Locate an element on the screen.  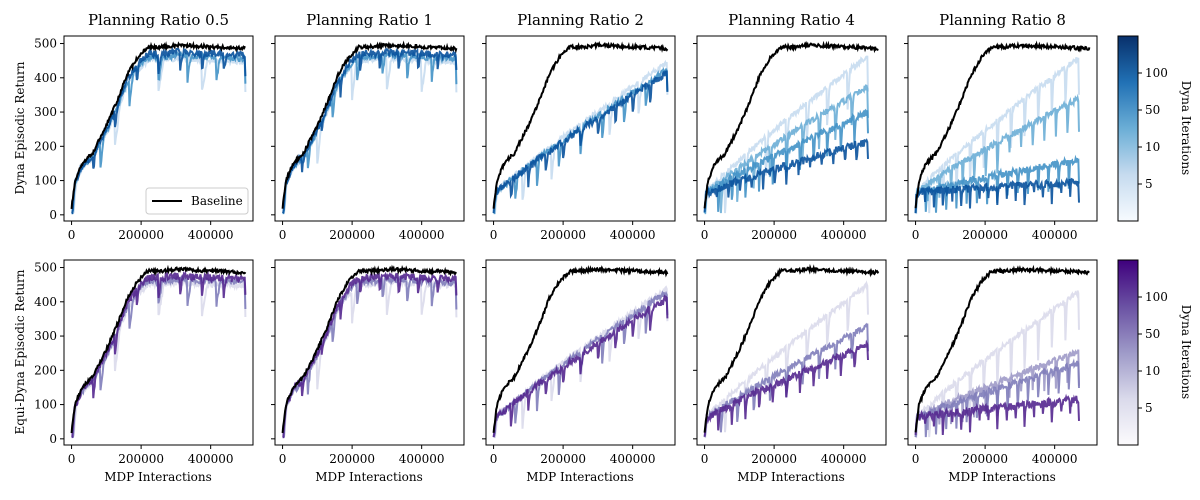
panel-title: Planning Ratio 8 is located at coordinates (1002, 20).